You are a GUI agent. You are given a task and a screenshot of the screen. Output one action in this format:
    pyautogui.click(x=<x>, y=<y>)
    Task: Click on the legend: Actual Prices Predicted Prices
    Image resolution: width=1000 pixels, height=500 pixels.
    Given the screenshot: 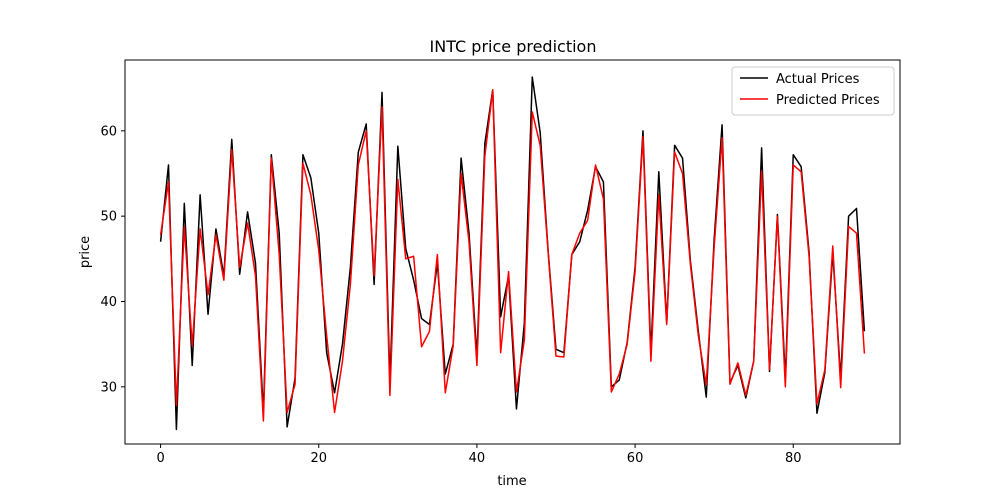 What is the action you would take?
    pyautogui.click(x=813, y=91)
    